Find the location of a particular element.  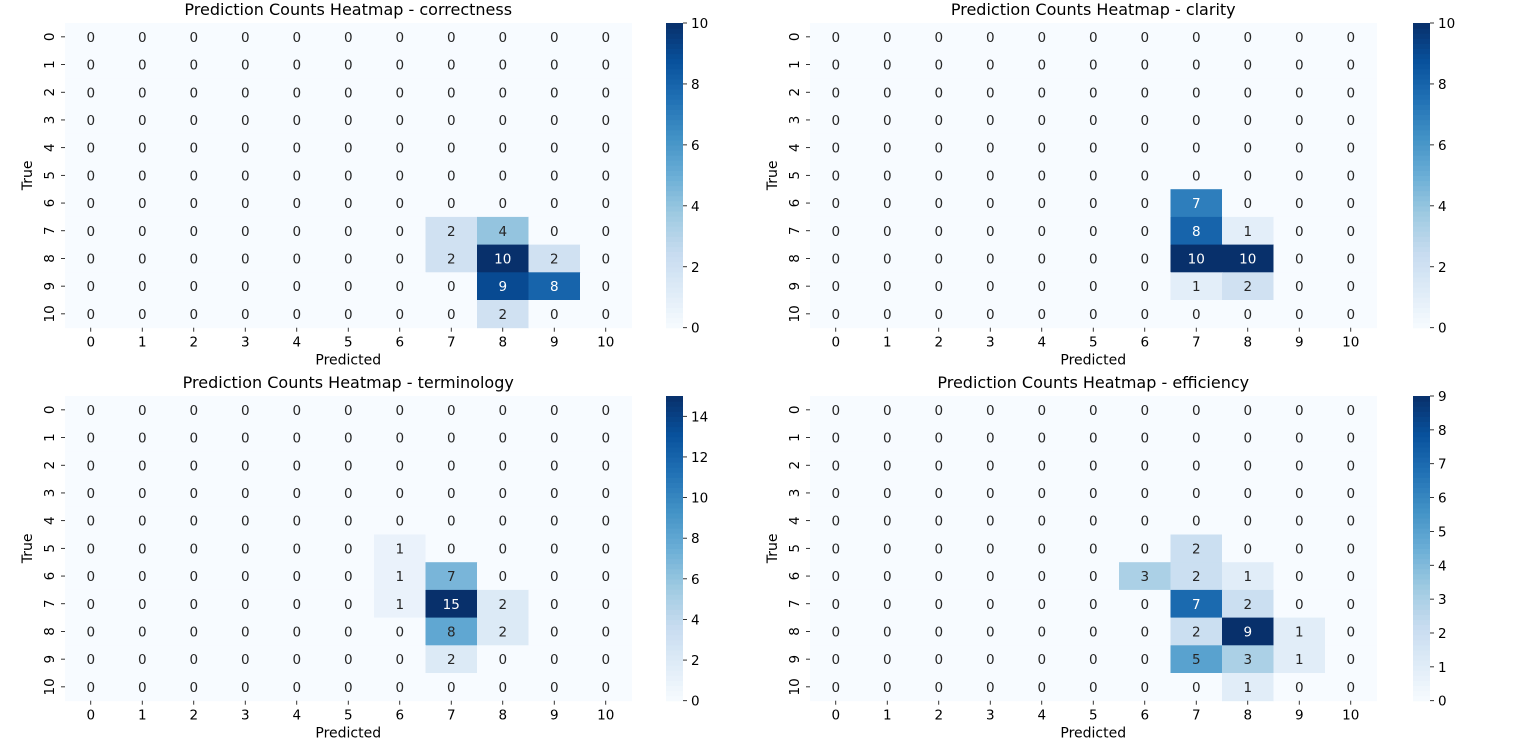

x-axis-label: Predicted is located at coordinates (1093, 734).